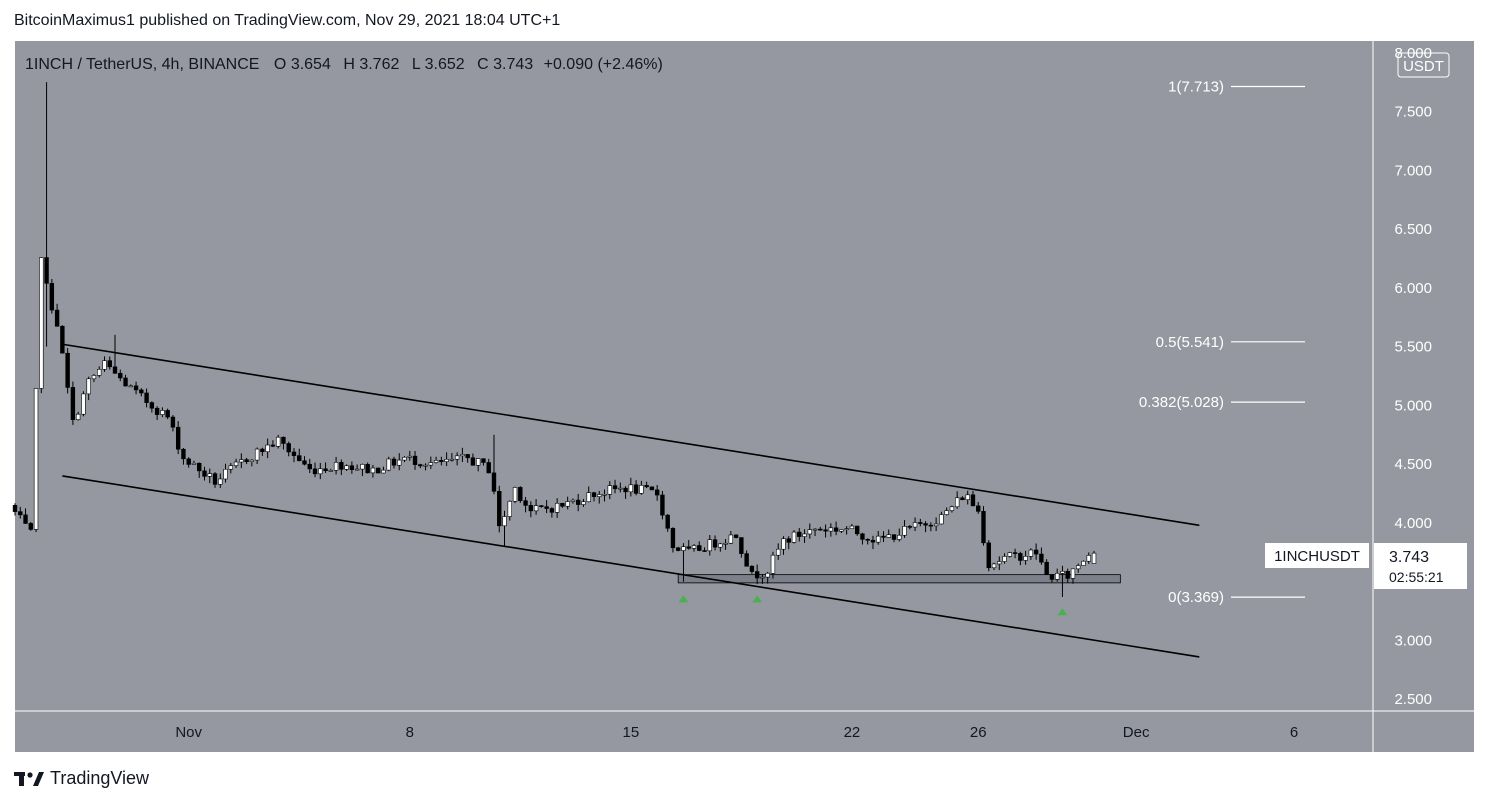 The height and width of the screenshot is (805, 1489). I want to click on y-tick-label: 2.500, so click(1413, 699).